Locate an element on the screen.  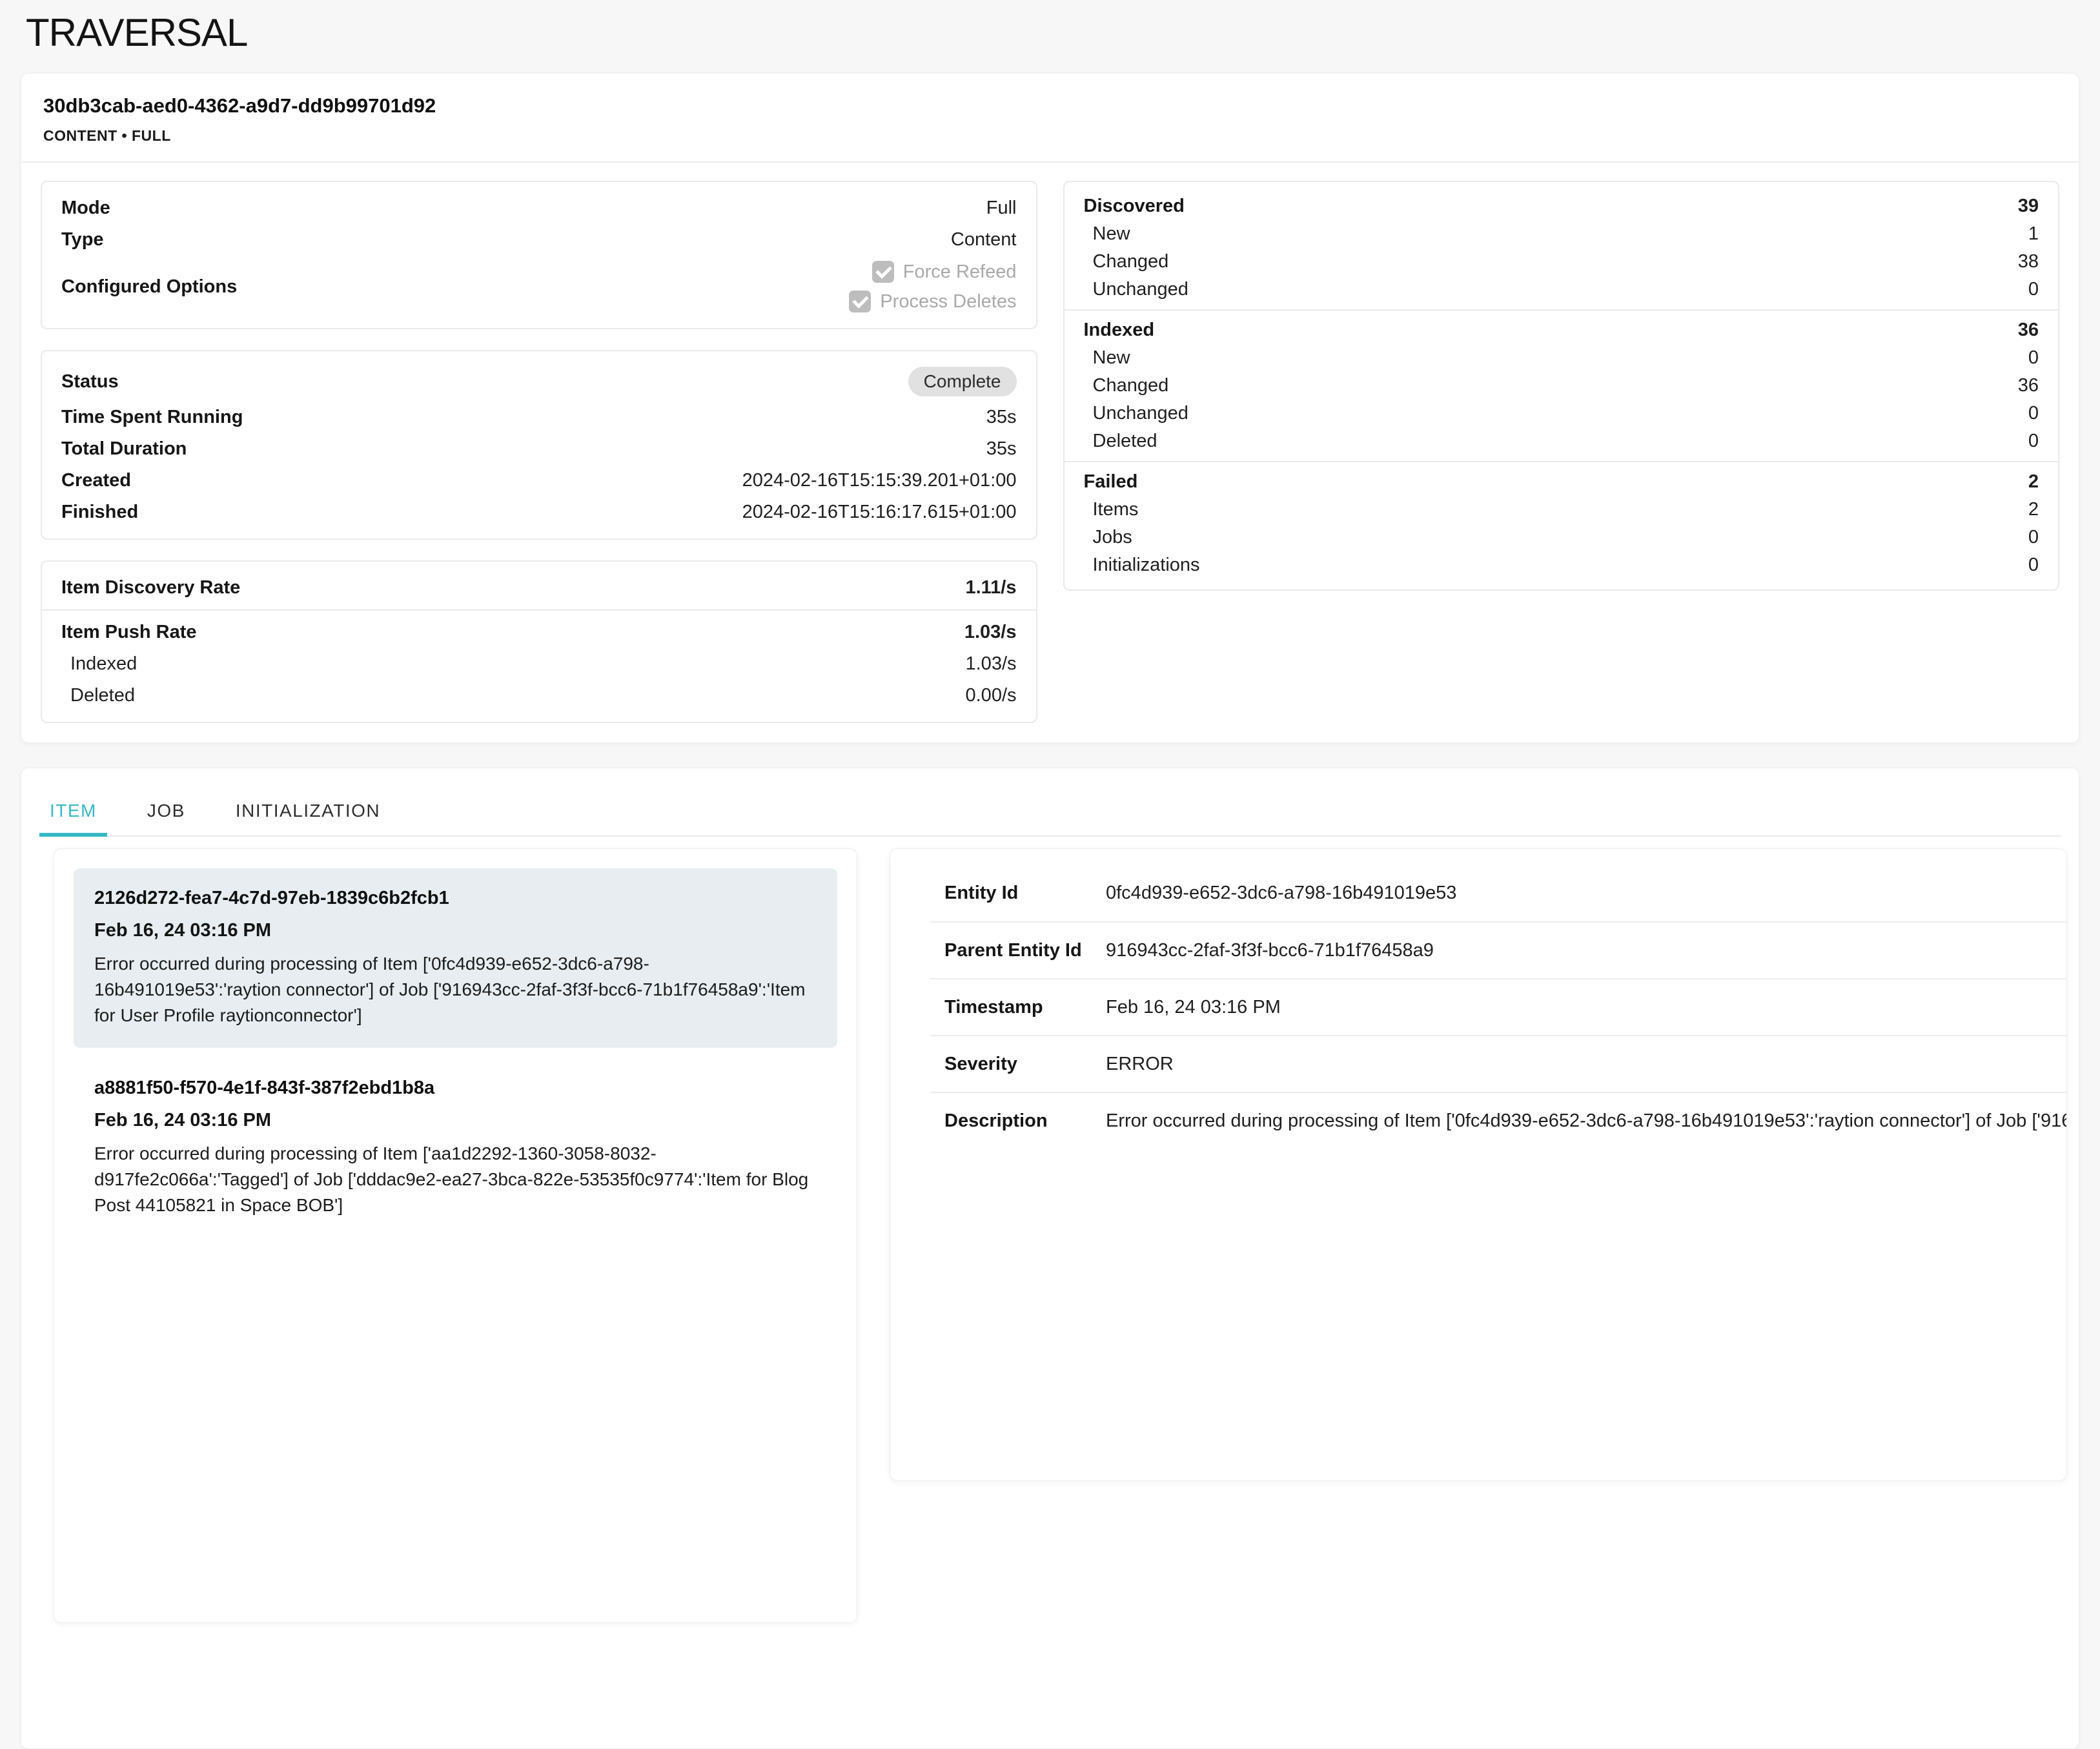
tab-label: INITIALIZATION is located at coordinates (308, 811).